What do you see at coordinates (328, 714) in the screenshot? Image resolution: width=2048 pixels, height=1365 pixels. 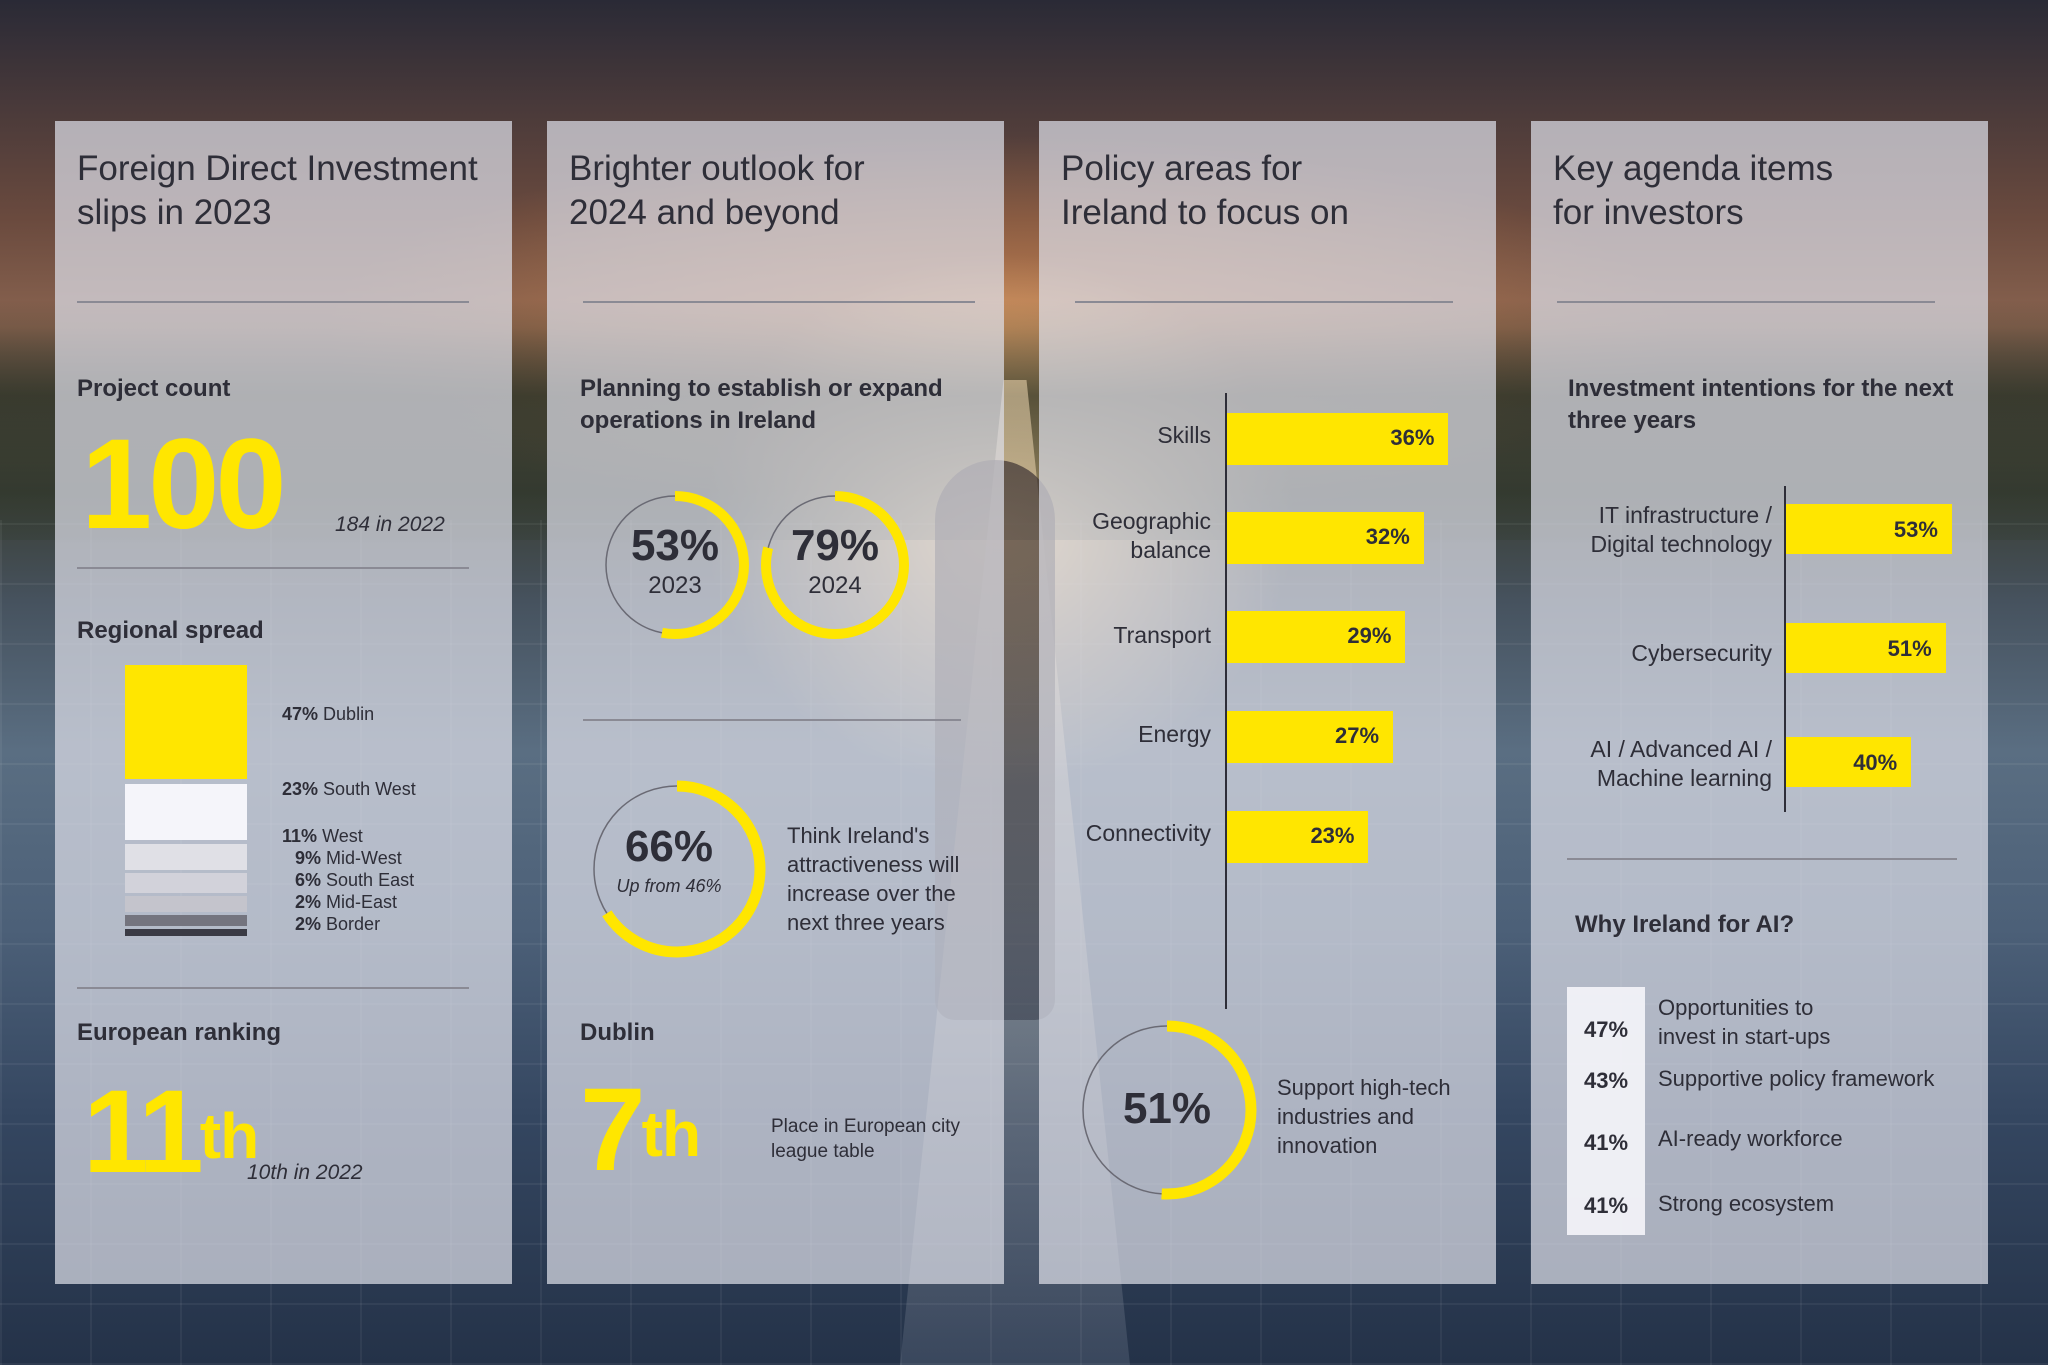 I see `region-label-dublin: 47% Dublin` at bounding box center [328, 714].